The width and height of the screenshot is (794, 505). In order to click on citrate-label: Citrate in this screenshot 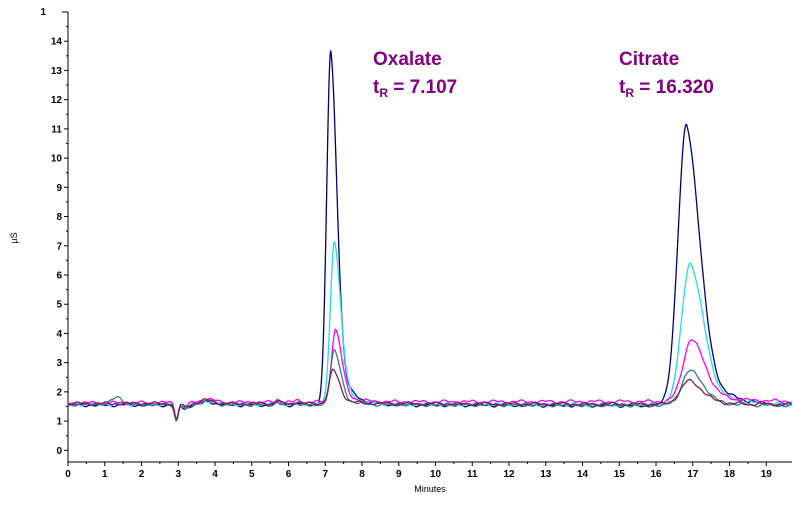, I will do `click(649, 59)`.